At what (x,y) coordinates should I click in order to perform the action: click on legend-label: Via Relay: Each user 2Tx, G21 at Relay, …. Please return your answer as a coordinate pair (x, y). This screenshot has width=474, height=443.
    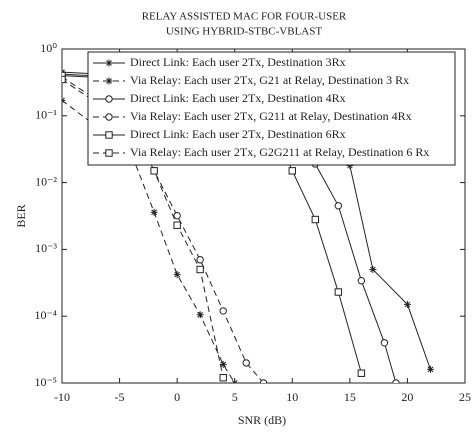
    Looking at the image, I should click on (269, 80).